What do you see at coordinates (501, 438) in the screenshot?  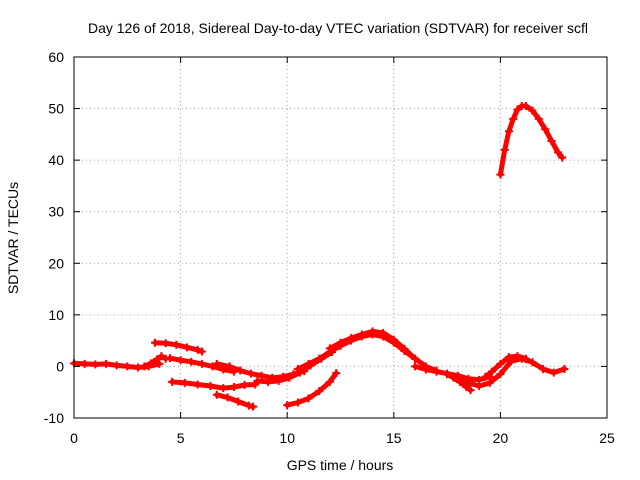 I see `x-tick-label: 20` at bounding box center [501, 438].